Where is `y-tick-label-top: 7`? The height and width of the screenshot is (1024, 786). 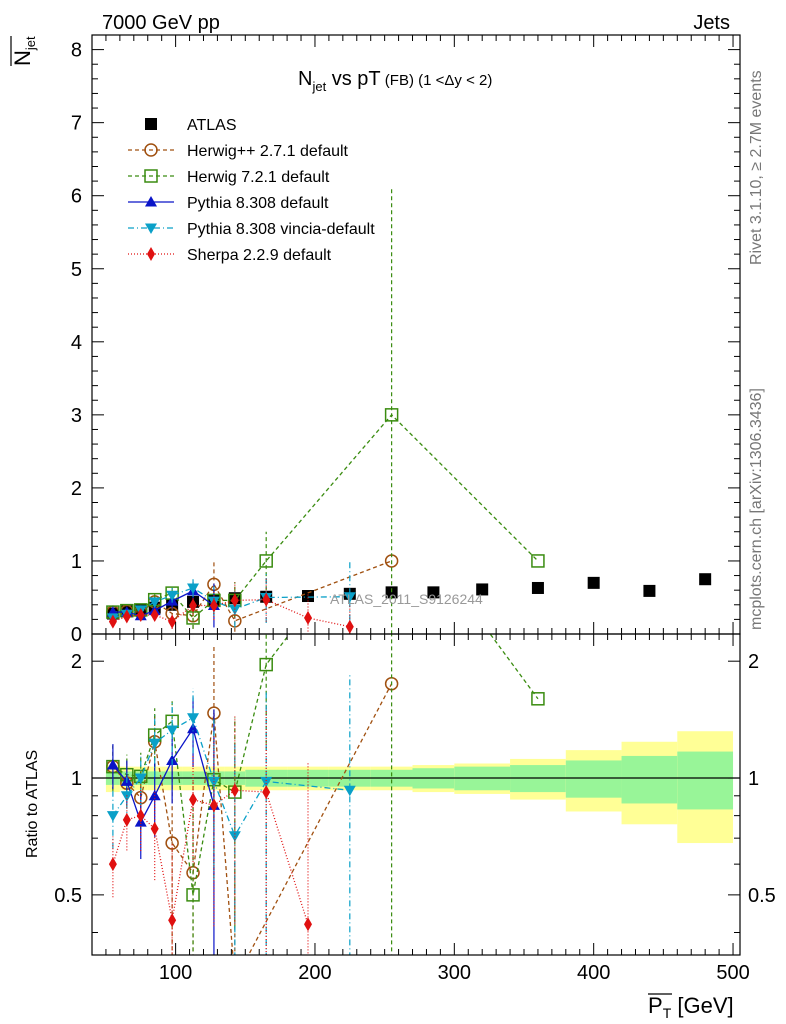
y-tick-label-top: 7 is located at coordinates (76, 124).